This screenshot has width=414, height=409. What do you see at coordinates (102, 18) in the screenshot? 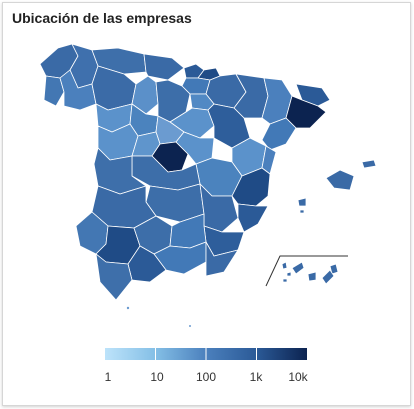
I see `map-title: Ubicación de las empresas` at bounding box center [102, 18].